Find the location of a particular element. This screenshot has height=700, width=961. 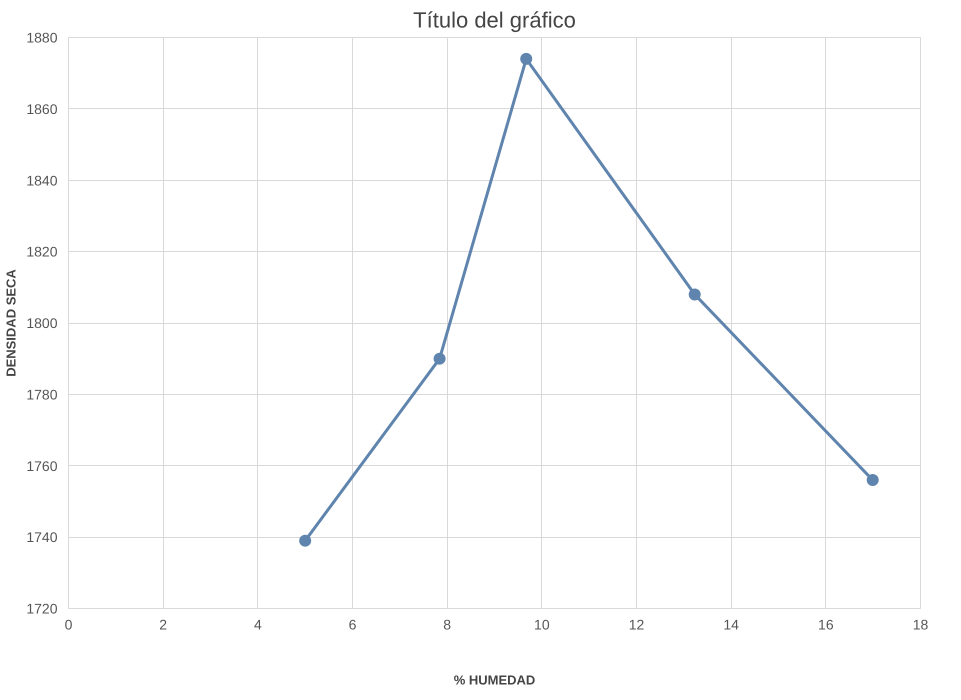

x-tick-label: 14 is located at coordinates (731, 624).